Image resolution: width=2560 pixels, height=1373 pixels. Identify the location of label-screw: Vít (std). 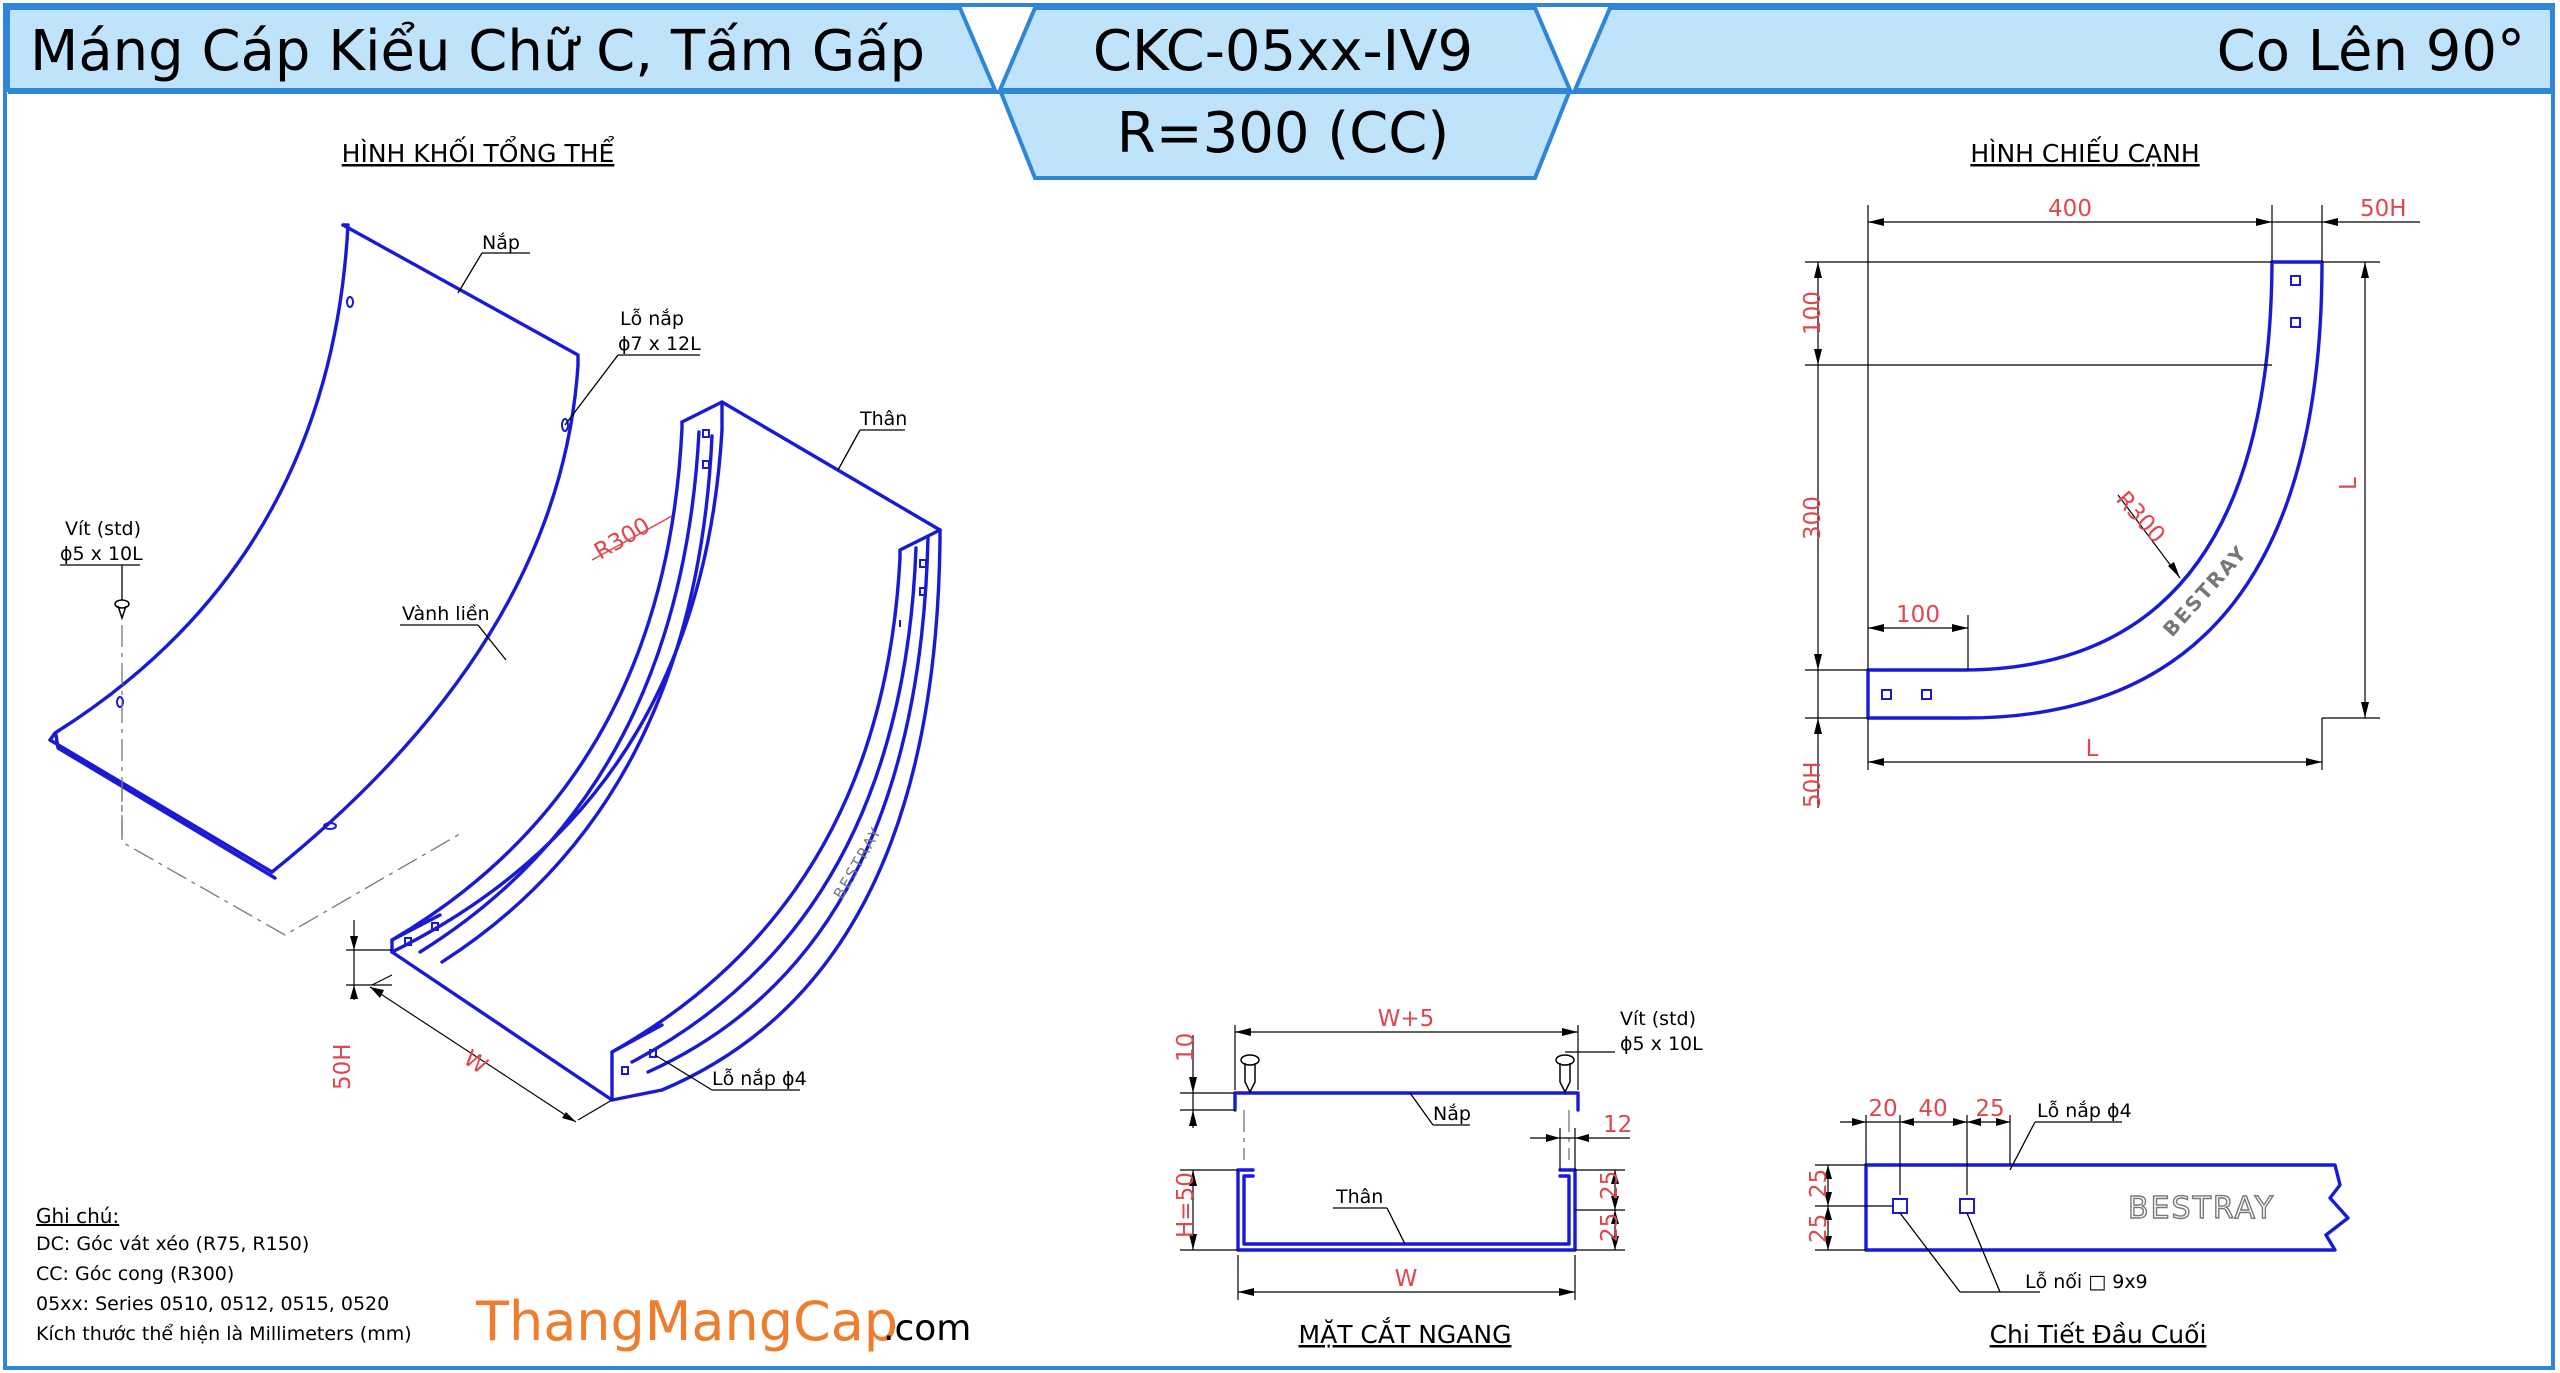
(103, 529).